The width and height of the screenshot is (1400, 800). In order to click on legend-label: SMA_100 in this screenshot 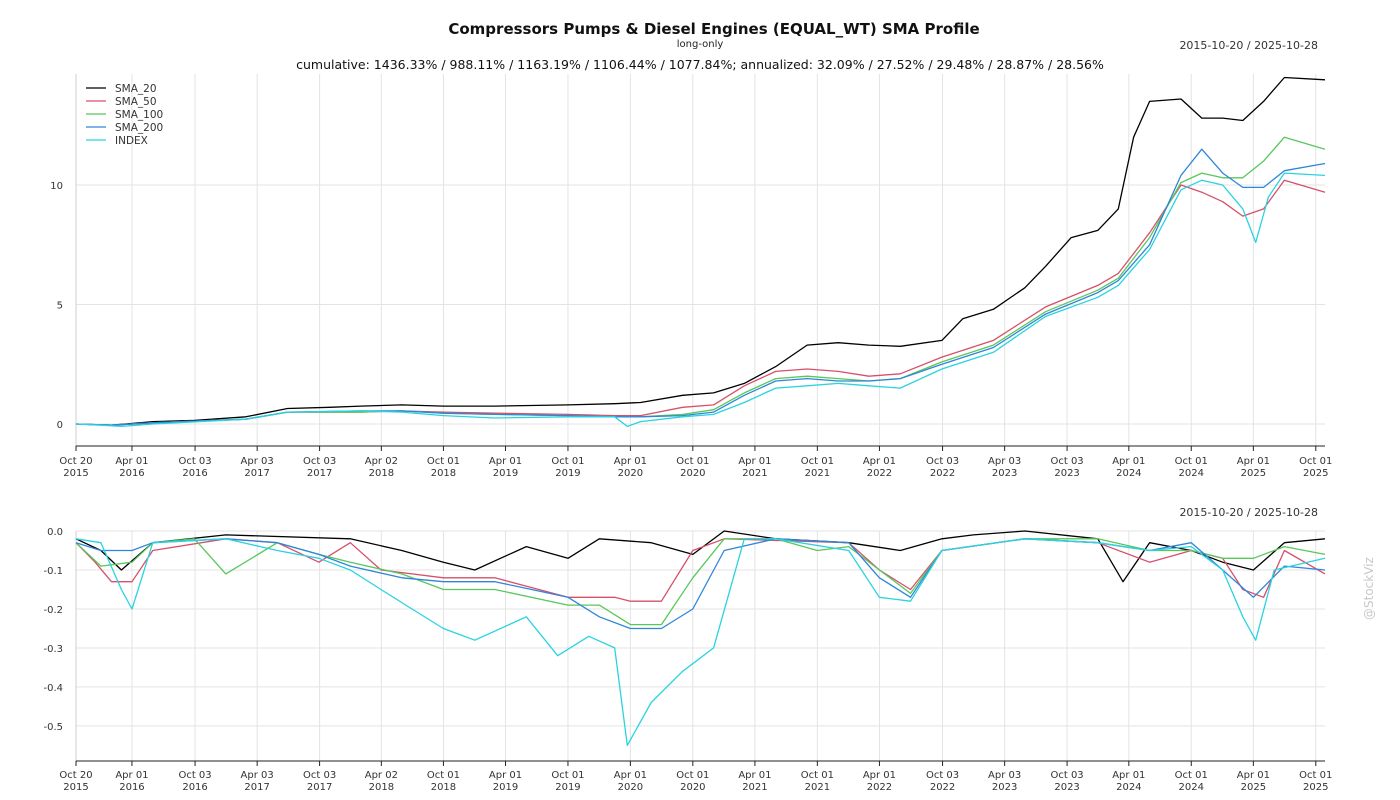, I will do `click(139, 115)`.